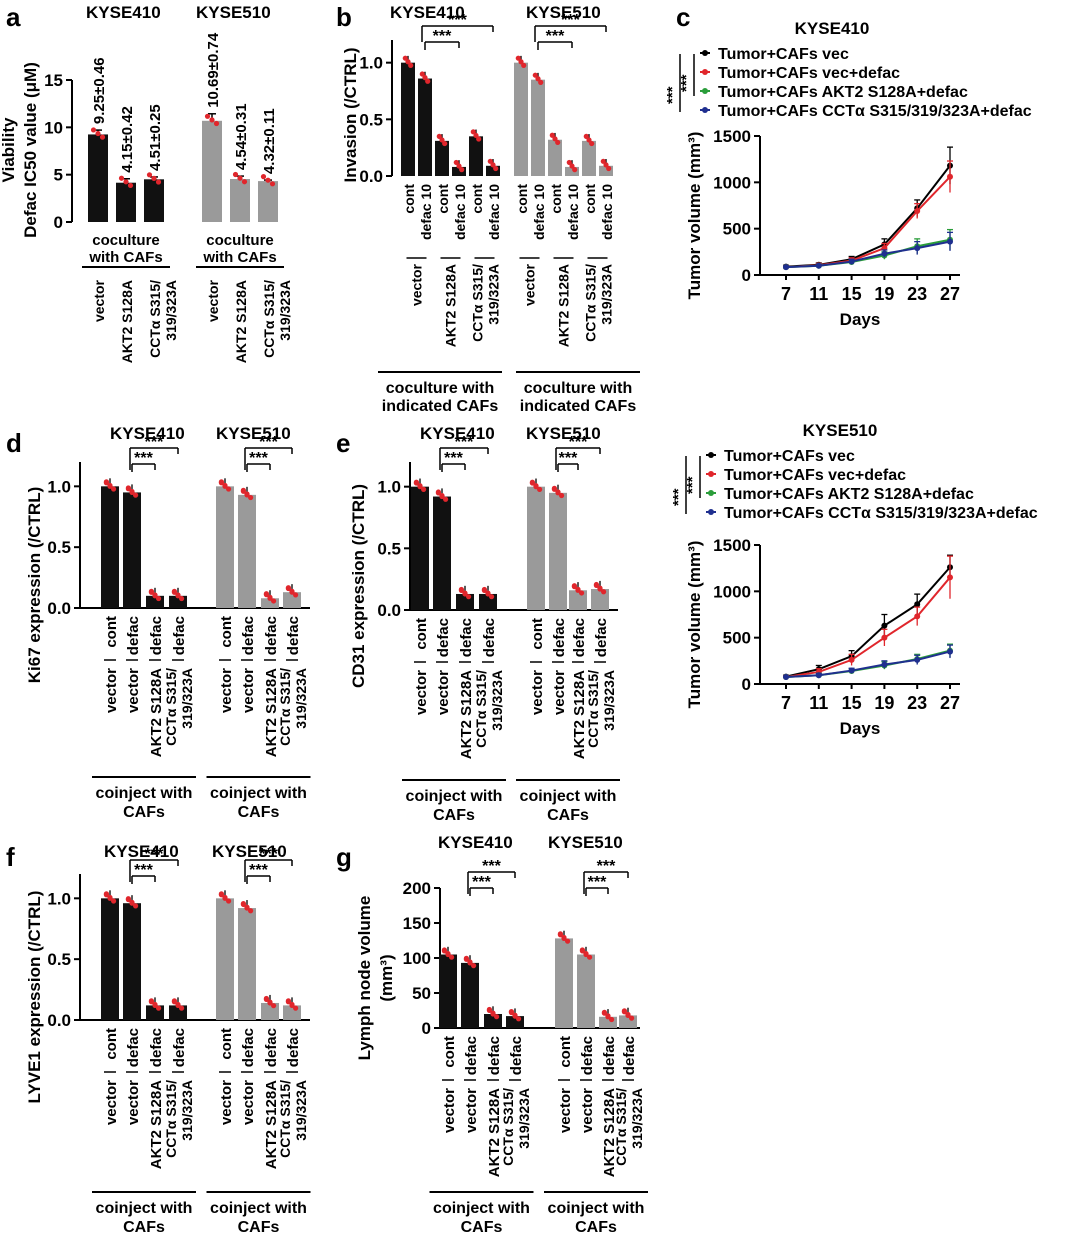 This screenshot has height=1241, width=1080. Describe the element at coordinates (268, 442) in the screenshot. I see `panel-d-sig-b-label: ***` at that location.